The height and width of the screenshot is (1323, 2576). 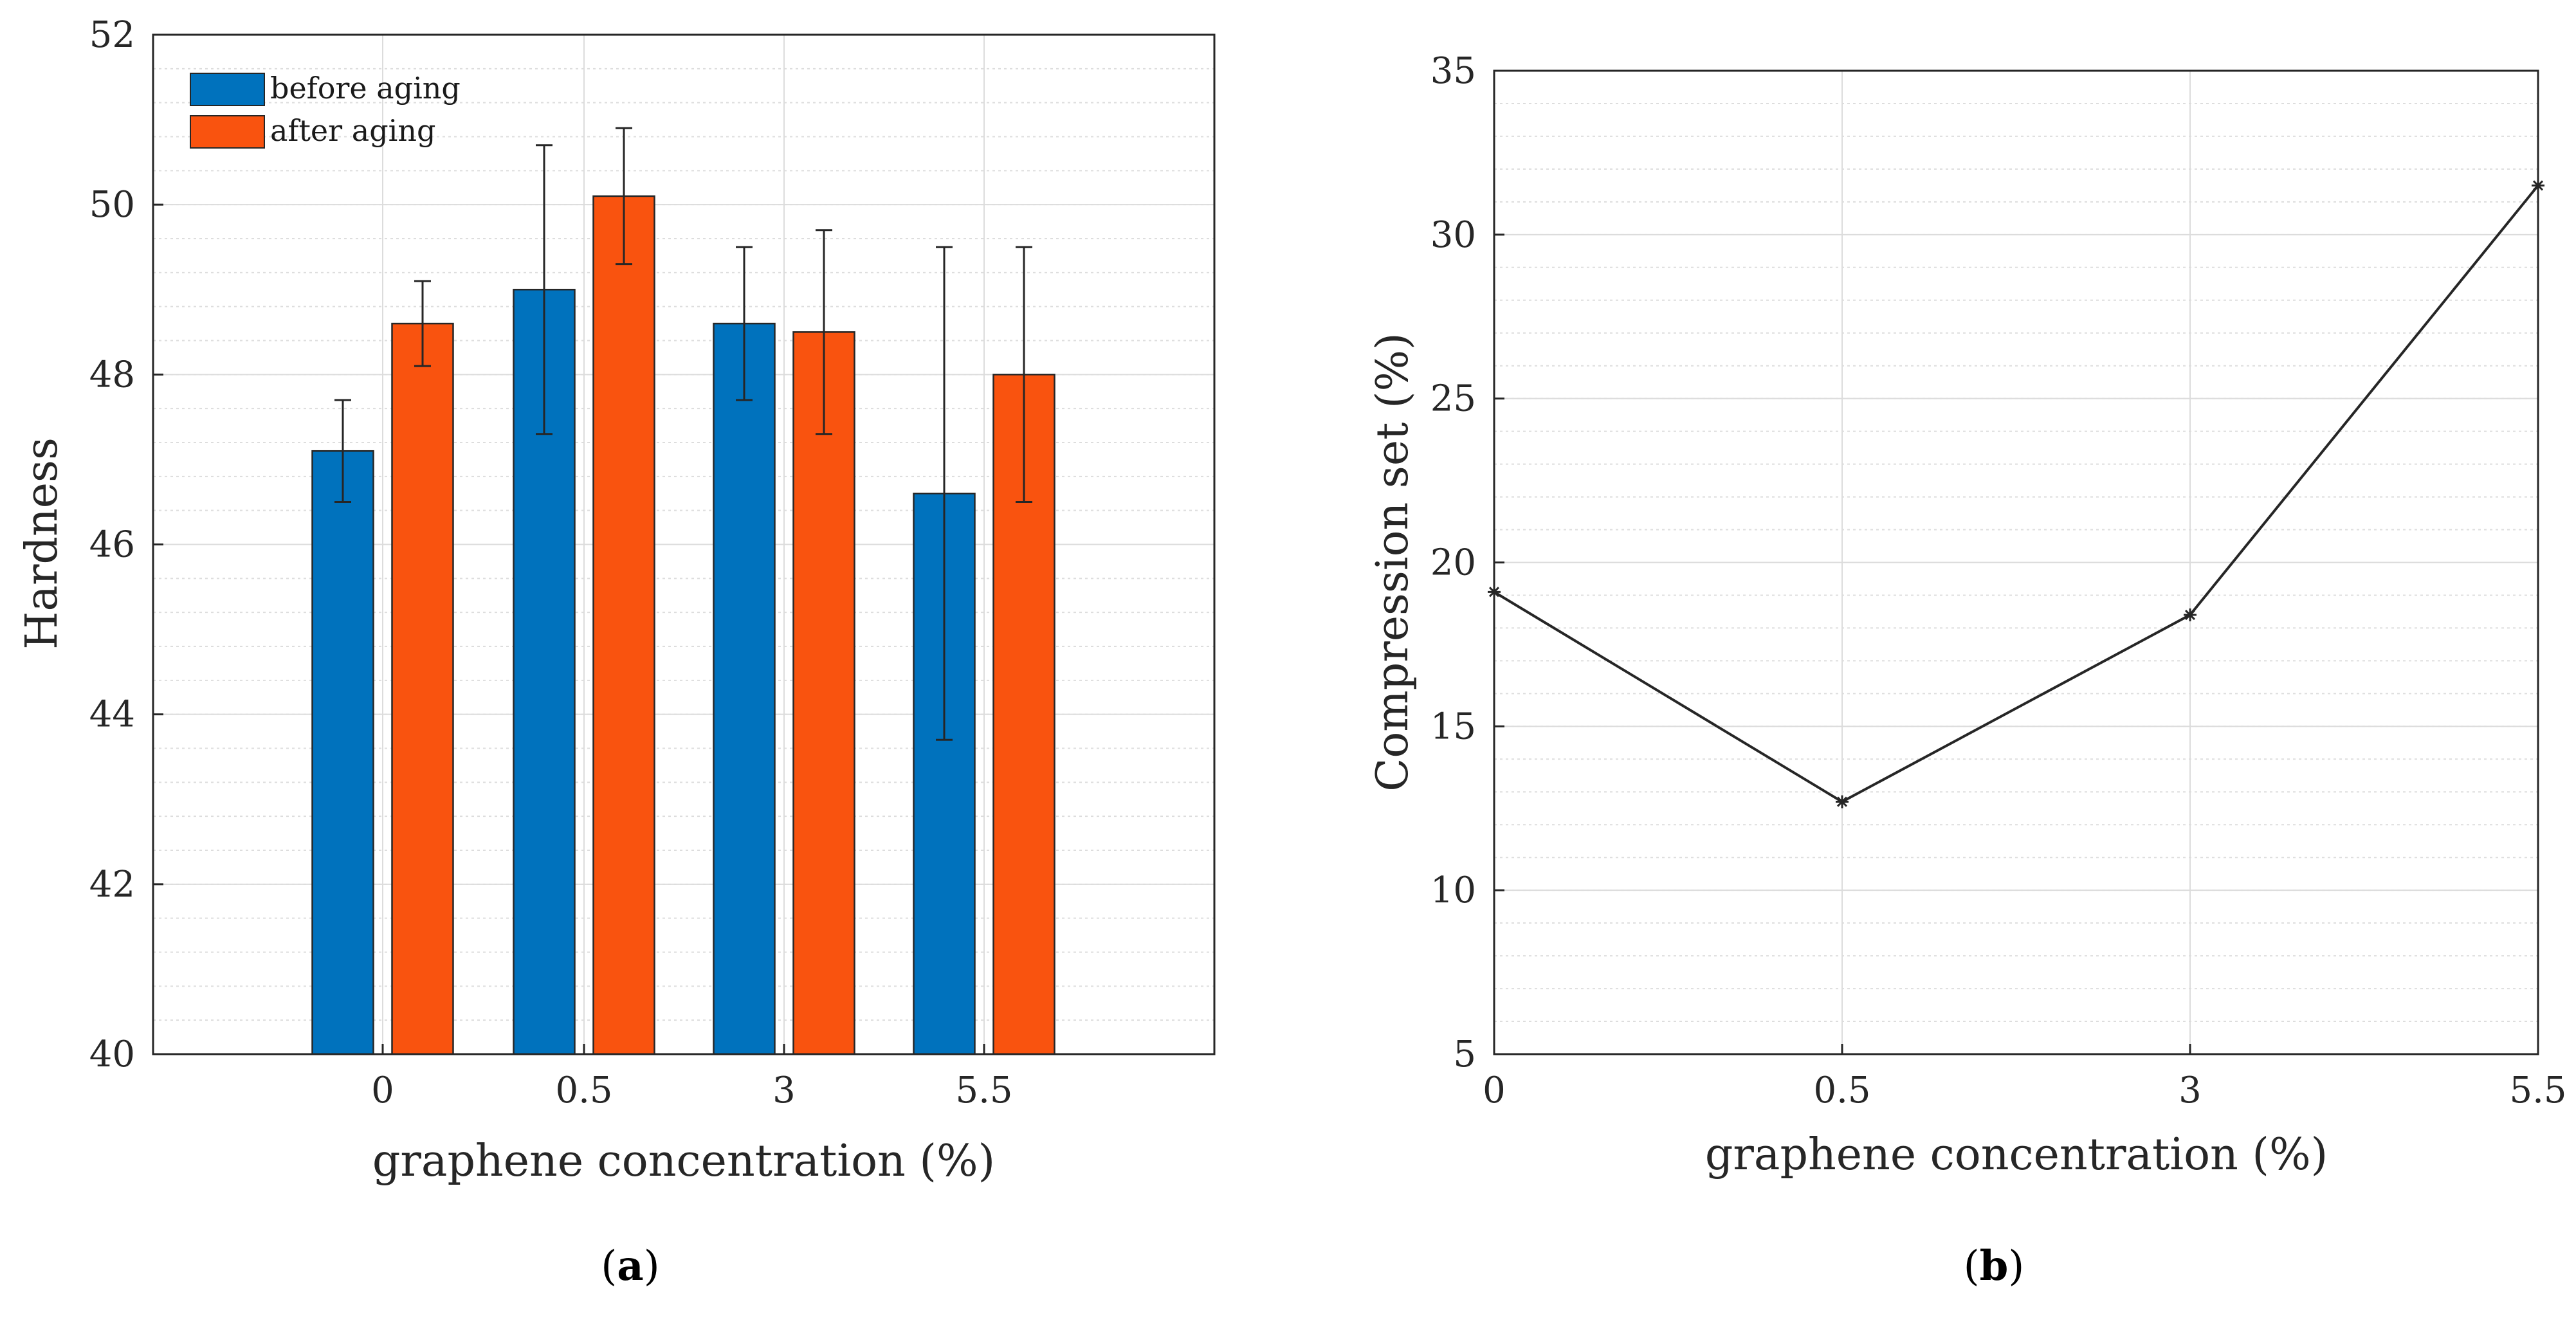 I want to click on chart-b-x-axis-label: graphene concentration (%), so click(x=2016, y=1154).